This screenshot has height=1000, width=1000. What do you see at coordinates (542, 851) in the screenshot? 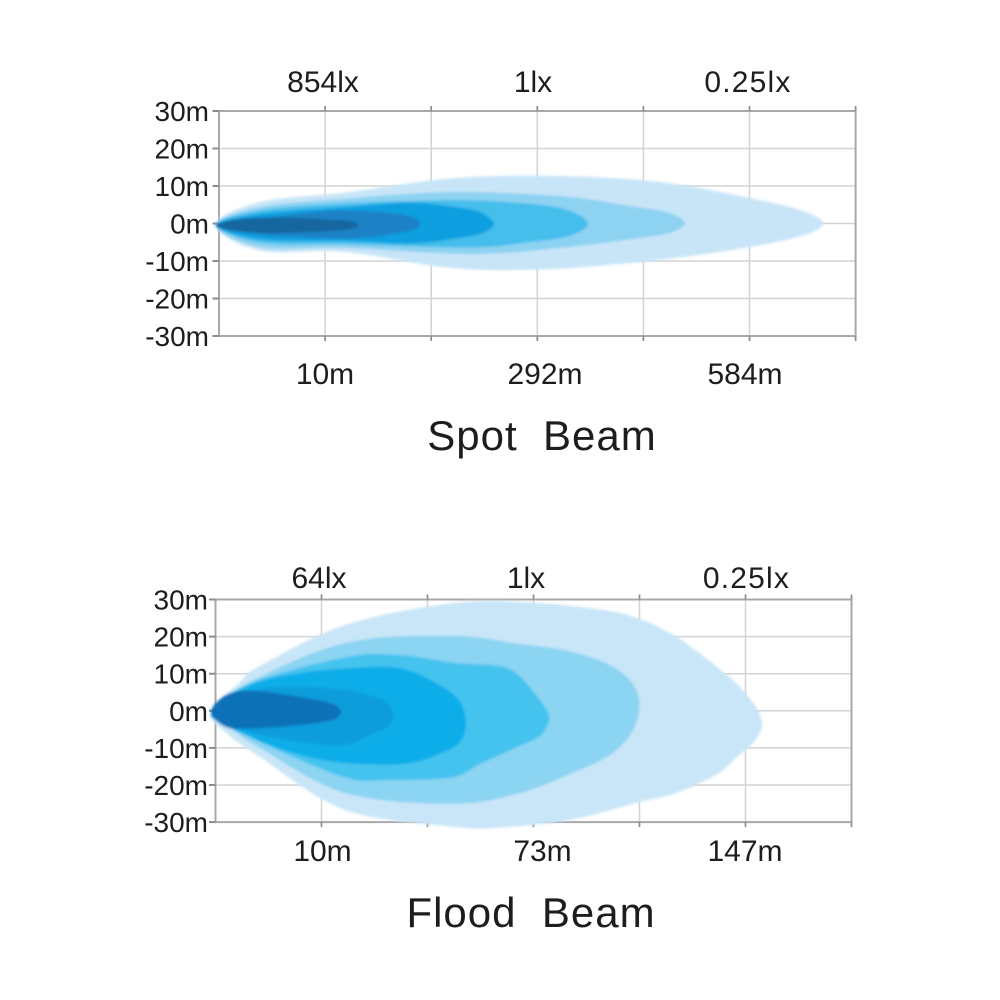
I see `svg-text: 73m` at bounding box center [542, 851].